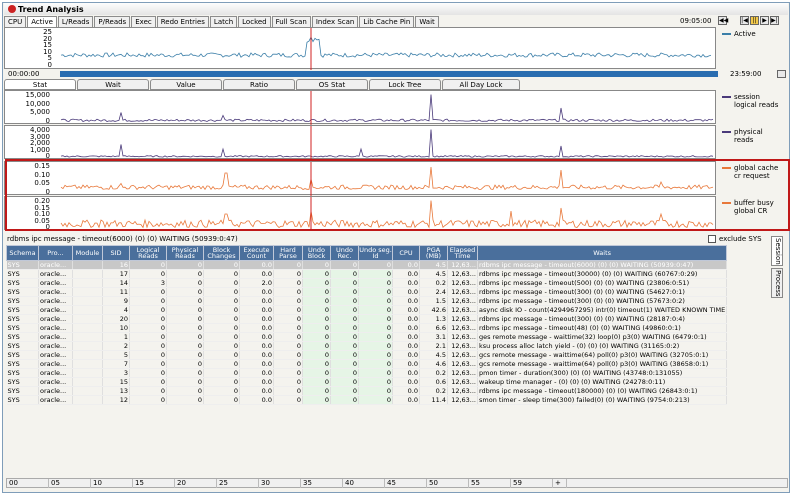 The width and height of the screenshot is (792, 495). Describe the element at coordinates (148, 253) in the screenshot. I see `column-header: Logical Reads` at that location.